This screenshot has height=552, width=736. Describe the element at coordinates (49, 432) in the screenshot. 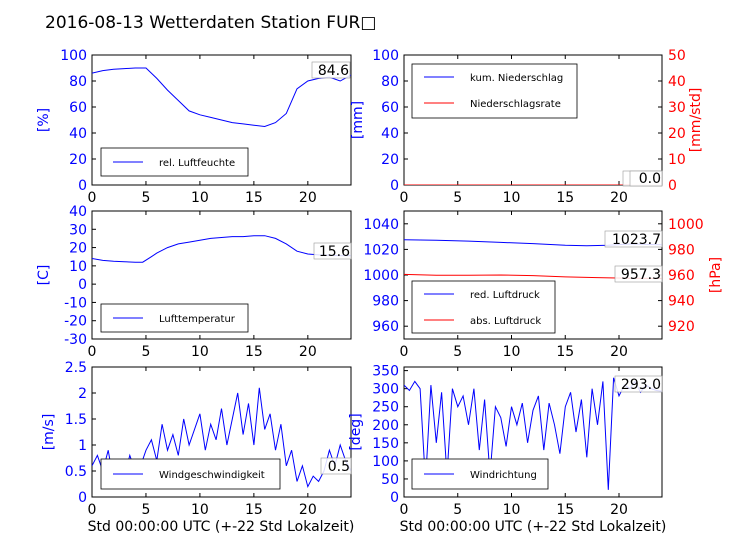

I see `y-axis-label: [m/s]` at that location.